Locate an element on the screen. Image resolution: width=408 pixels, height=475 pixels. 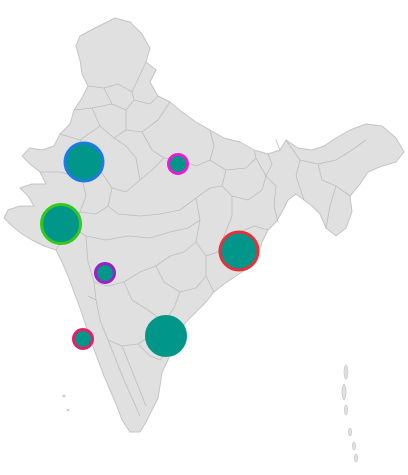
border-maharashtra is located at coordinates (135, 246).